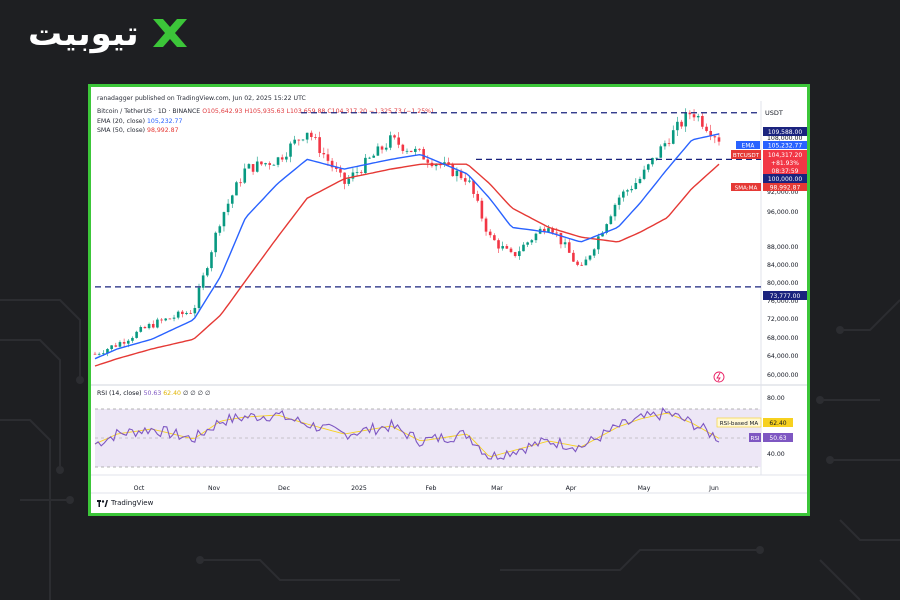 Image resolution: width=900 pixels, height=600 pixels. Describe the element at coordinates (785, 146) in the screenshot. I see `ema-value: 105,232.77` at that location.